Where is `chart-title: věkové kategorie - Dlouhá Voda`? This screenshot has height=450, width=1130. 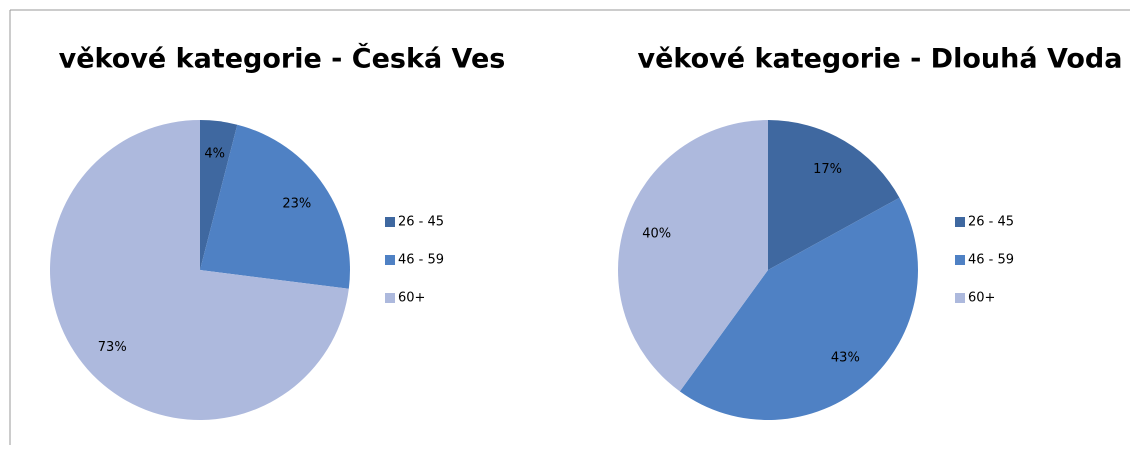
chart-title: věkové kategorie - Dlouhá Voda is located at coordinates (880, 59).